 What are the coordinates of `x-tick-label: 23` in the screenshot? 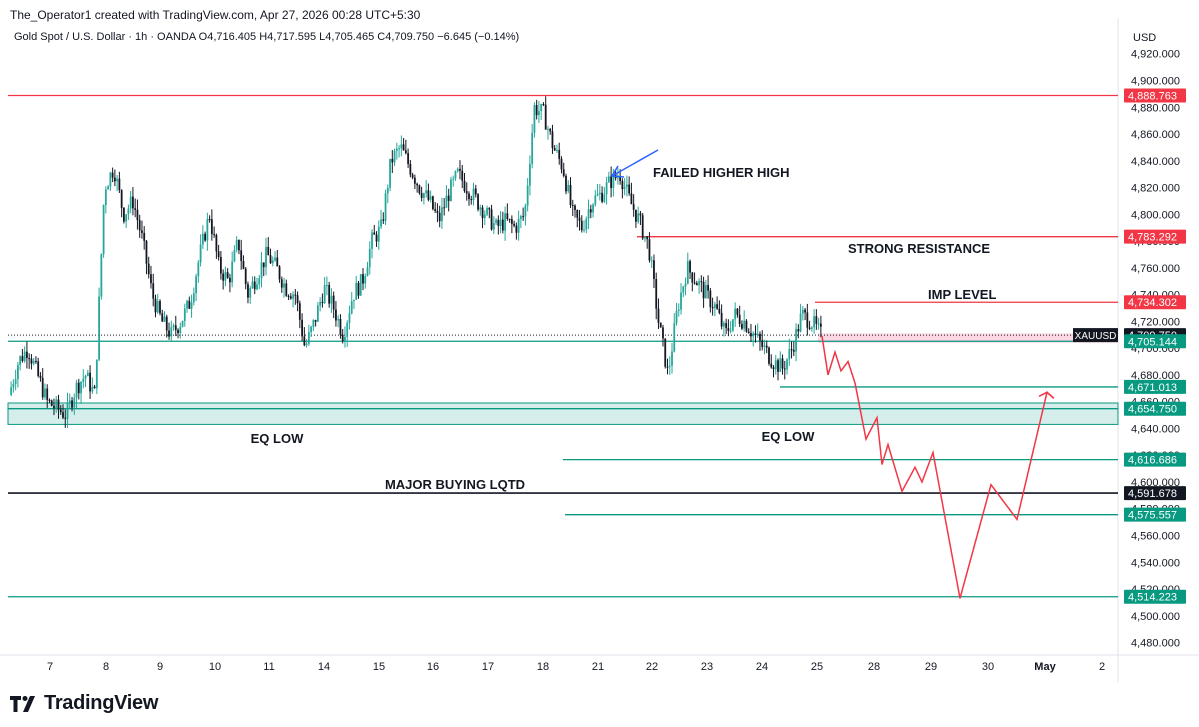 It's located at (707, 667).